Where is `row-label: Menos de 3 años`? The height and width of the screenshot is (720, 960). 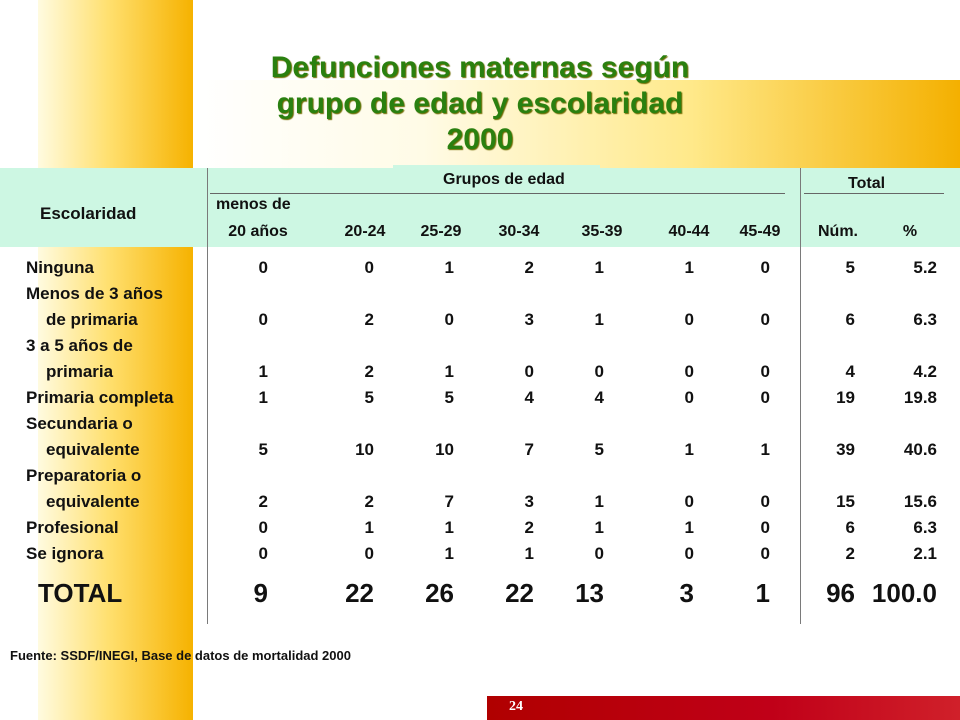
row-label: Menos de 3 años is located at coordinates (94, 293).